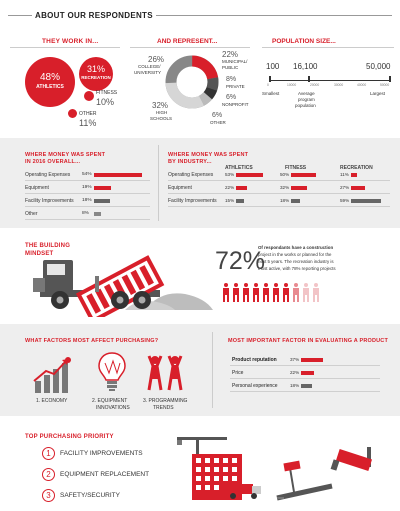 Image resolution: width=400 pixels, height=511 pixels. Describe the element at coordinates (94, 15) in the screenshot. I see `page-title: ABOUT OUR RESPONDENTS` at that location.